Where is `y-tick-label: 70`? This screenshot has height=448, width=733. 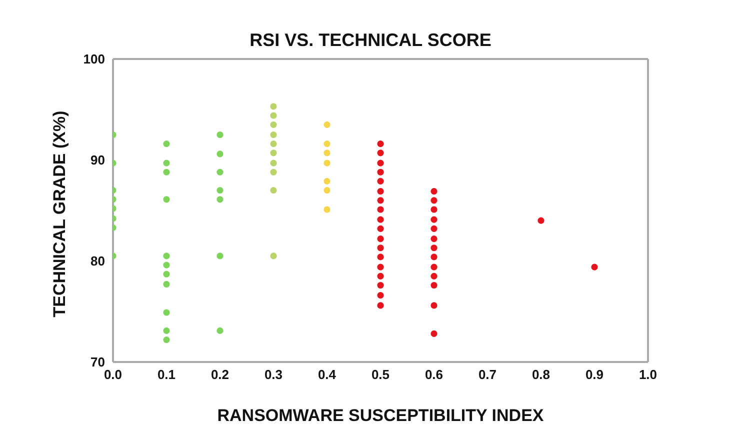 y-tick-label: 70 is located at coordinates (97, 362).